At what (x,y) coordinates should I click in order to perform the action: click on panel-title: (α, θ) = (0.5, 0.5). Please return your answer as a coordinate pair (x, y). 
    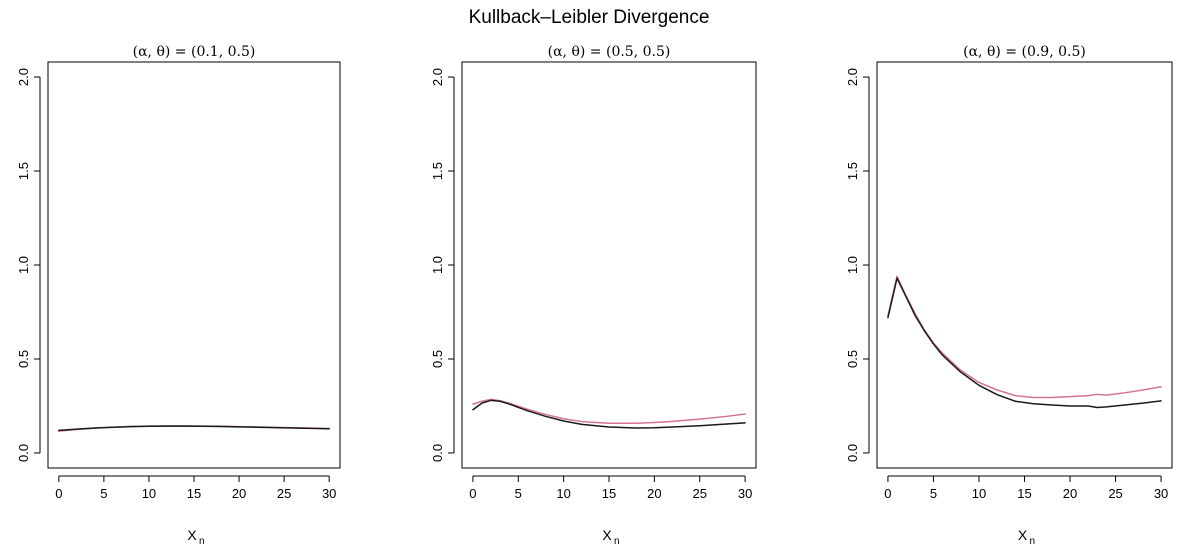
    Looking at the image, I should click on (609, 52).